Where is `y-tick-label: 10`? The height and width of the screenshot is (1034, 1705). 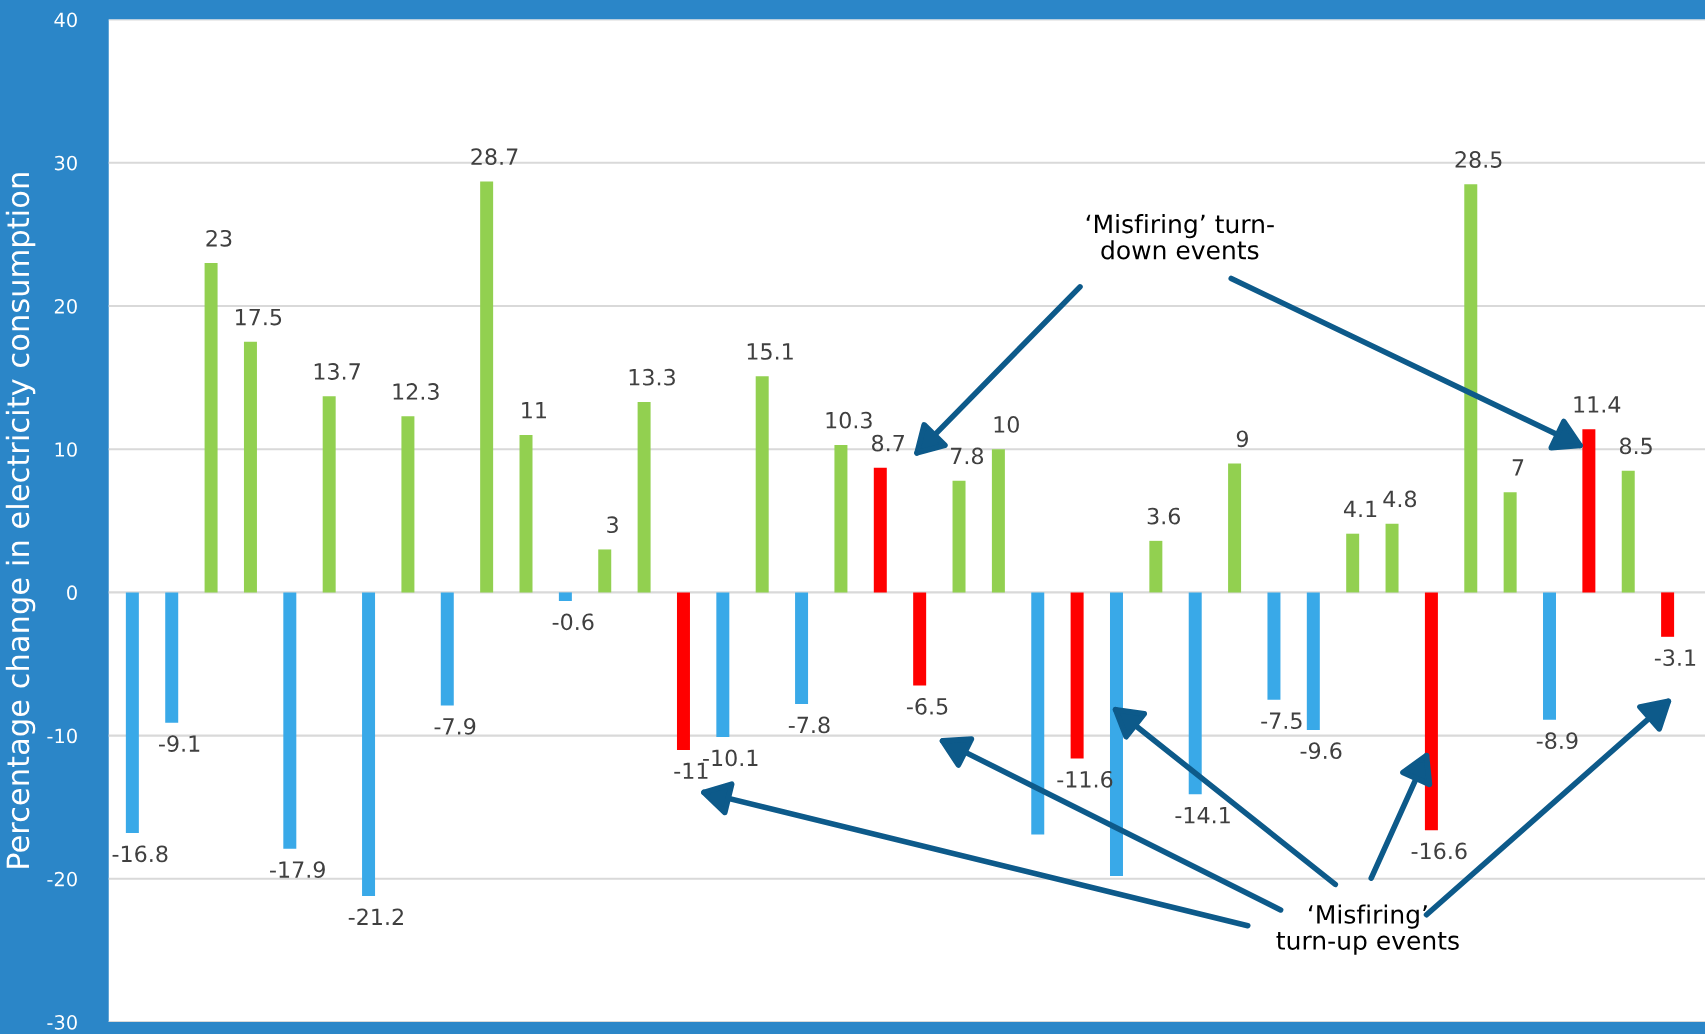
y-tick-label: 10 is located at coordinates (66, 449).